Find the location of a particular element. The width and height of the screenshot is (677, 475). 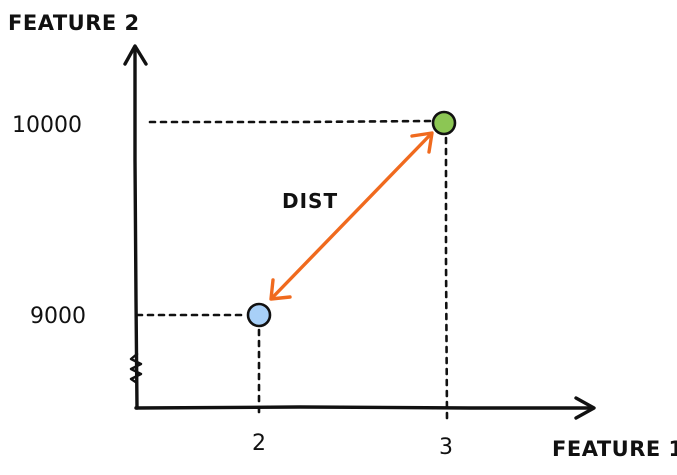

y-axis-title: FEATURE 2 is located at coordinates (74, 23).